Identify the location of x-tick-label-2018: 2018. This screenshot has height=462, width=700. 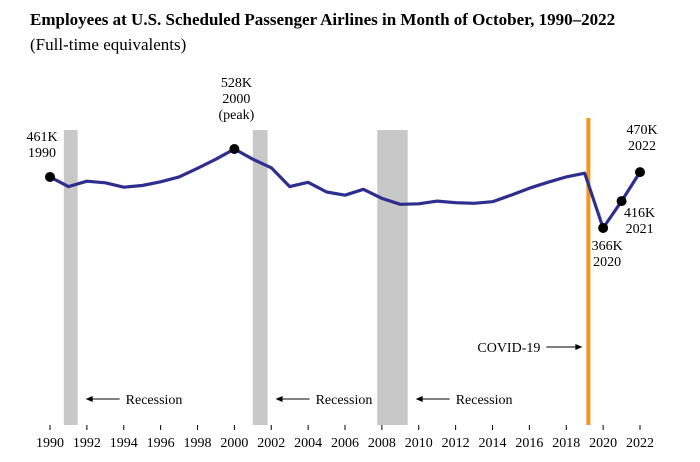
(566, 443).